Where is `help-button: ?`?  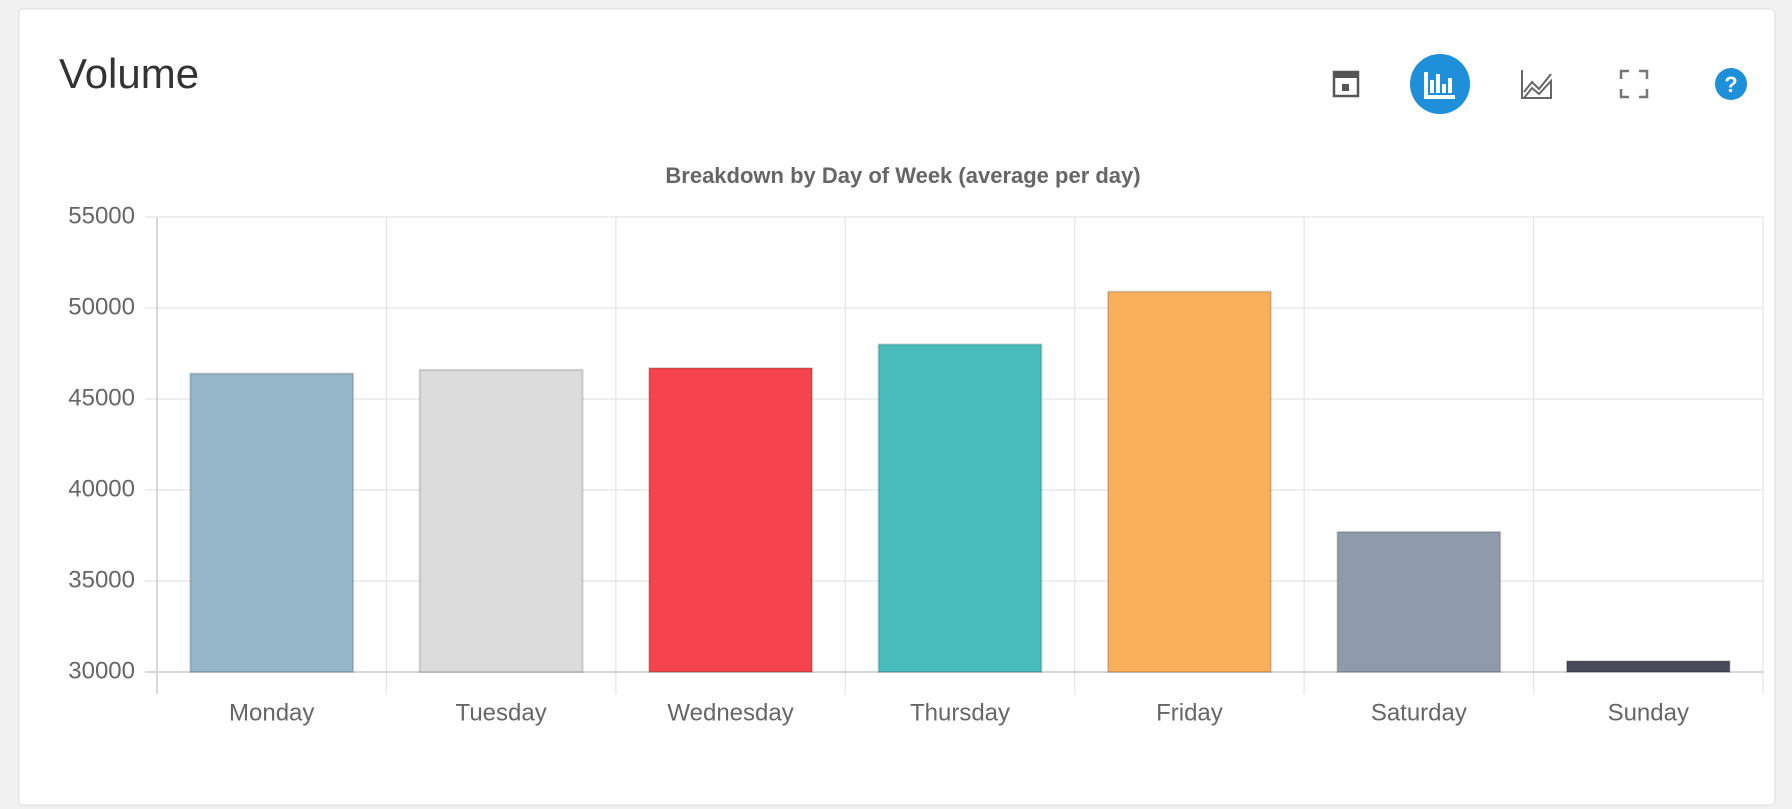
help-button: ? is located at coordinates (1731, 84).